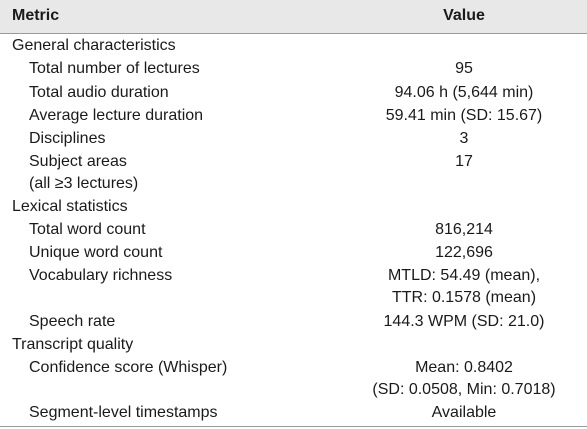  Describe the element at coordinates (464, 229) in the screenshot. I see `metric-value: 816,214` at that location.